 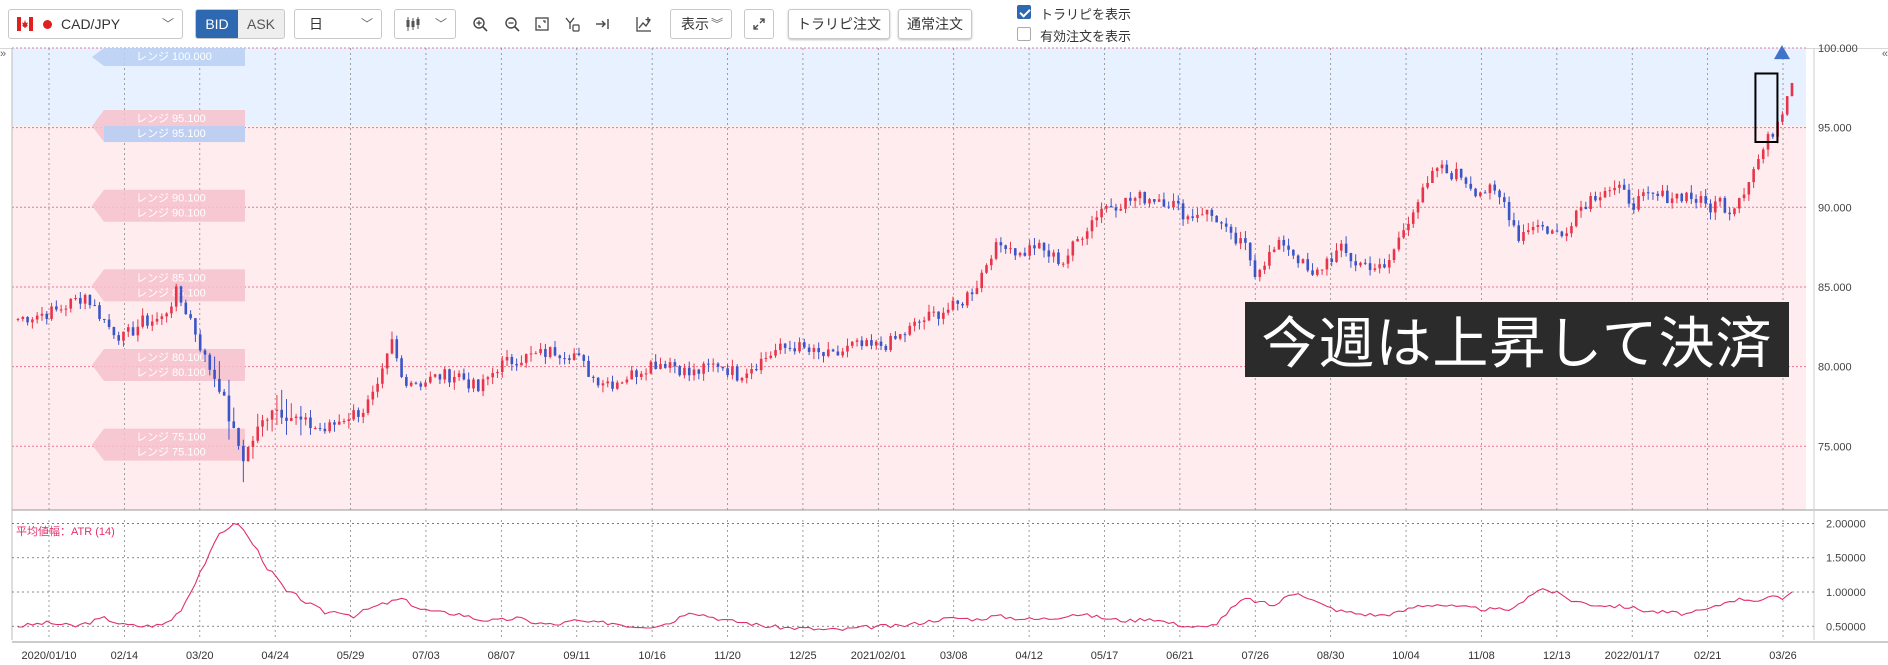 I want to click on indicator-icon, so click(x=644, y=24).